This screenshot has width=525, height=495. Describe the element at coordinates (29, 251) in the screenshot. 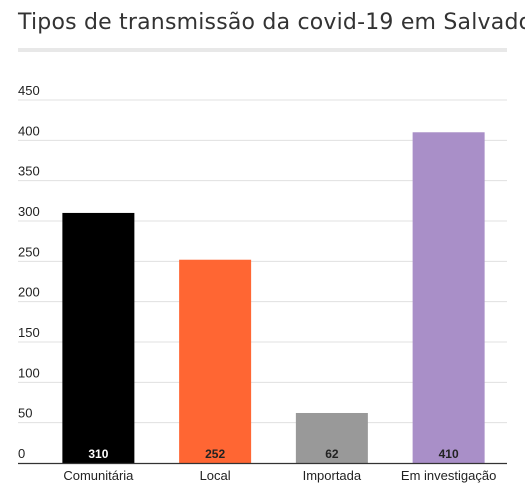

I see `y-tick-label: 250` at that location.